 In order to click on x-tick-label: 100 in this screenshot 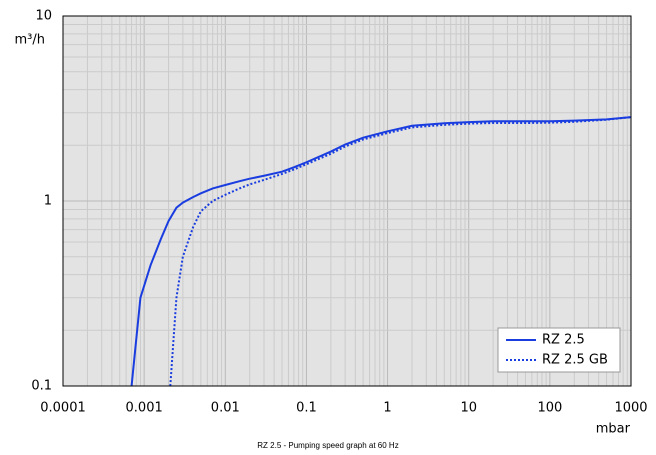, I will do `click(549, 408)`.